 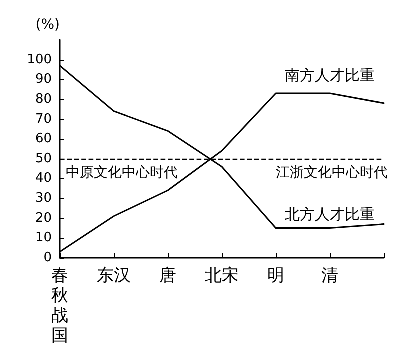 I want to click on y-tick-label: 60, so click(x=43, y=139).